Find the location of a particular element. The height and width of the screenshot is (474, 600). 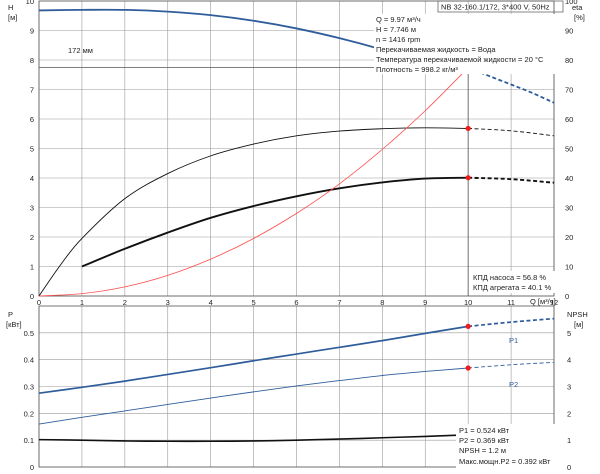

eta-pump-curve-extension is located at coordinates (511, 132).